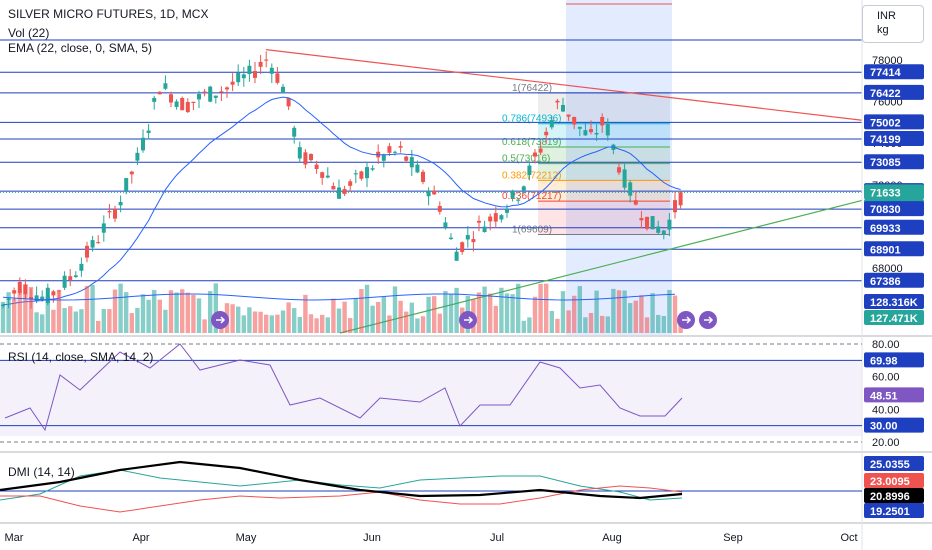  What do you see at coordinates (80, 357) in the screenshot?
I see `rsi-legend: RSI (14, close, SMA, 14, 2)` at bounding box center [80, 357].